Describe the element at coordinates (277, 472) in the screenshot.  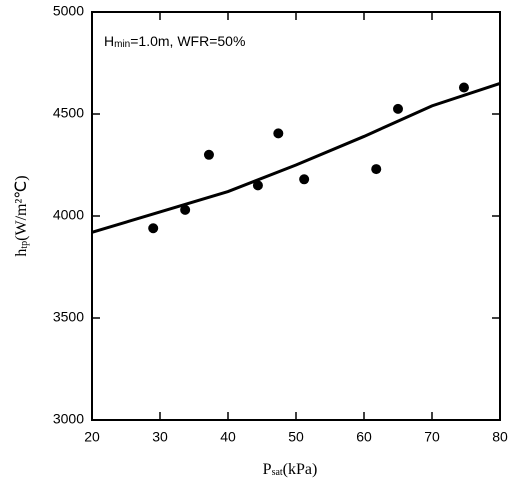
I see `x-label-sub: sat` at that location.